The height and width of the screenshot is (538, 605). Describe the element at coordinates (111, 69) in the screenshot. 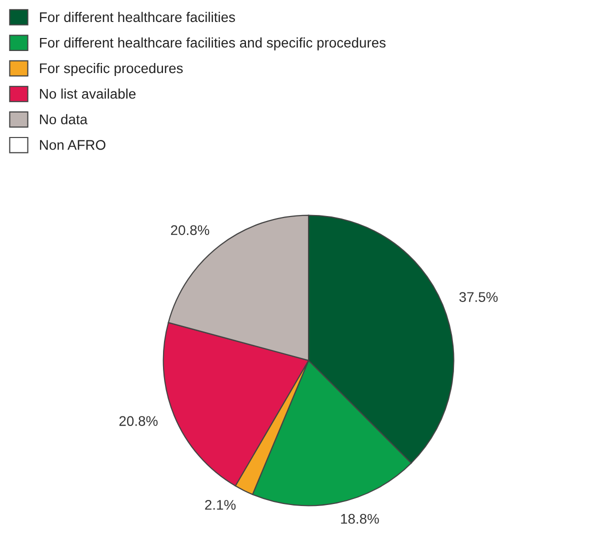

I see `legend-label: For specific procedures` at that location.